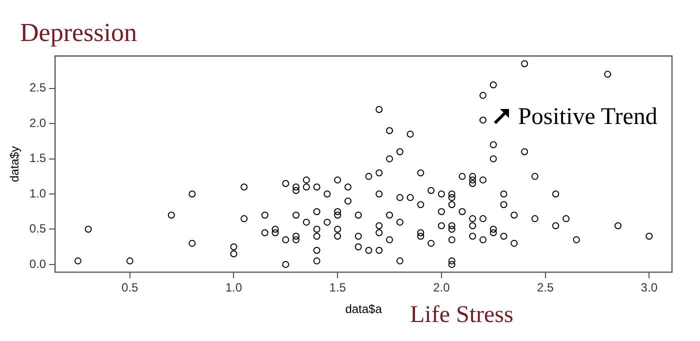 This screenshot has height=341, width=700. What do you see at coordinates (441, 287) in the screenshot?
I see `x-tick-label: 2.0` at bounding box center [441, 287].